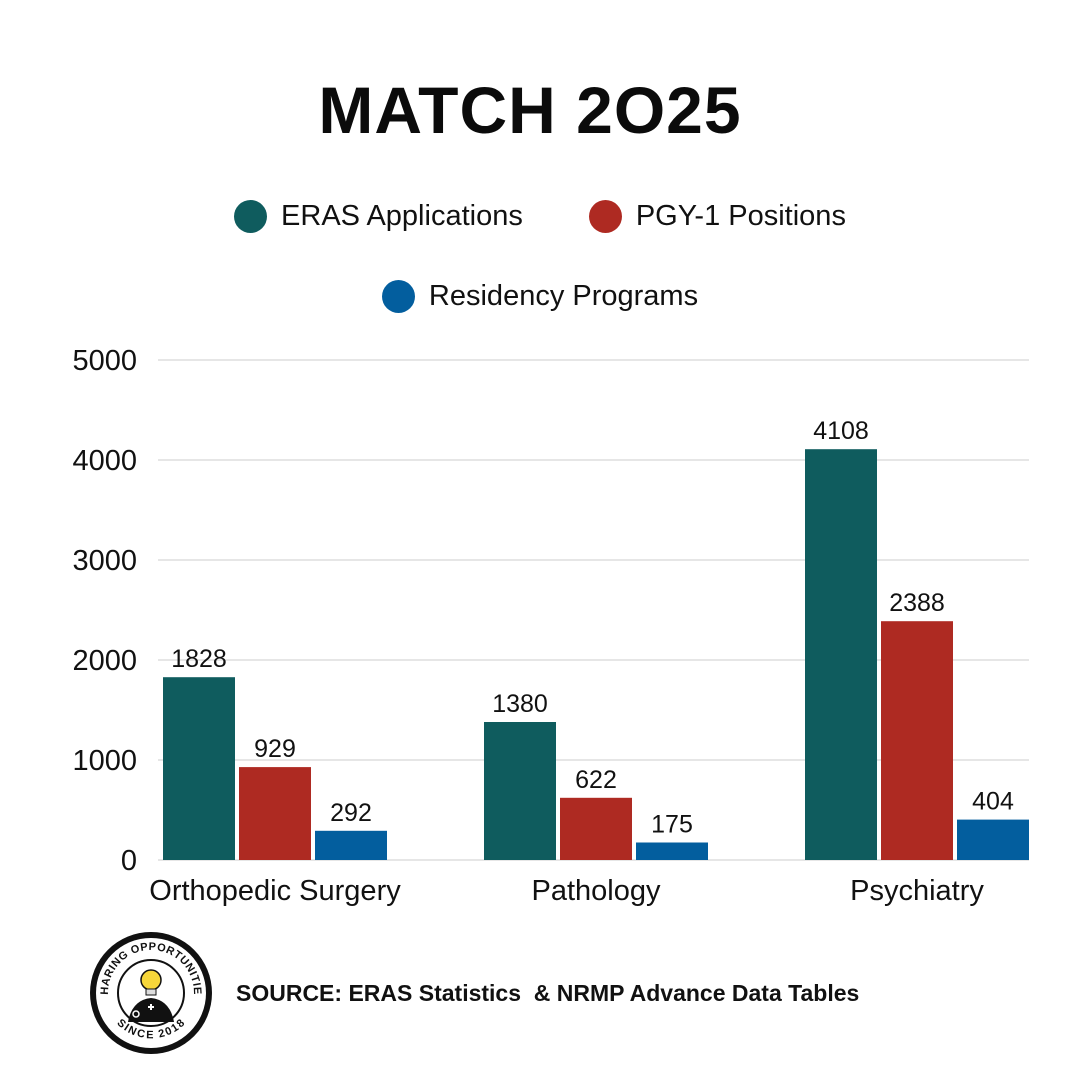 Image resolution: width=1080 pixels, height=1080 pixels. Describe the element at coordinates (563, 296) in the screenshot. I see `legend-label-programs: Residency Programs` at that location.